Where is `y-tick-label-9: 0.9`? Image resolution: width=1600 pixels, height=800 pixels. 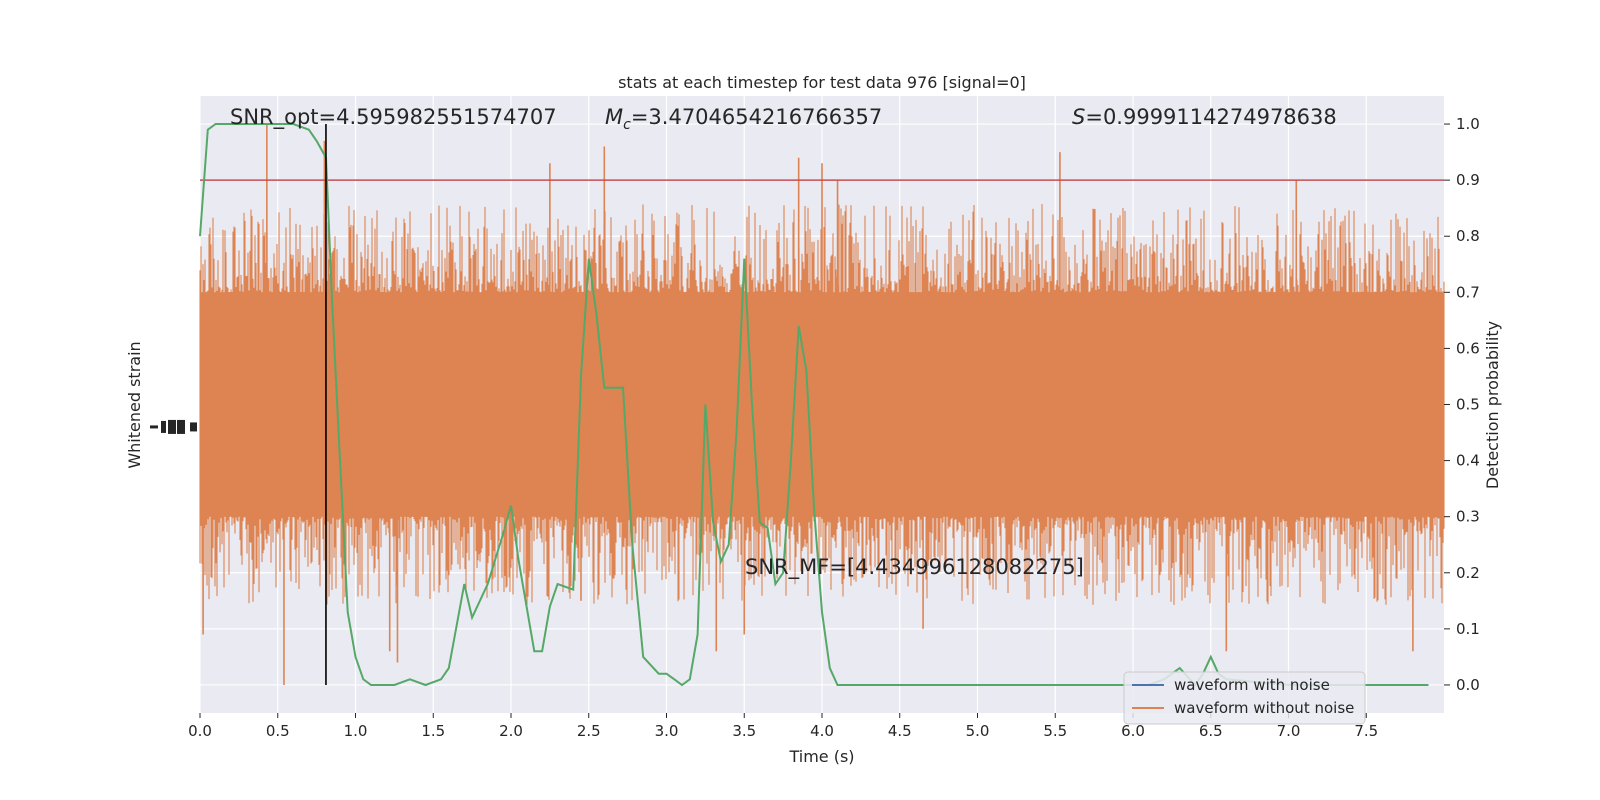 y-tick-label-9: 0.9 is located at coordinates (1468, 180).